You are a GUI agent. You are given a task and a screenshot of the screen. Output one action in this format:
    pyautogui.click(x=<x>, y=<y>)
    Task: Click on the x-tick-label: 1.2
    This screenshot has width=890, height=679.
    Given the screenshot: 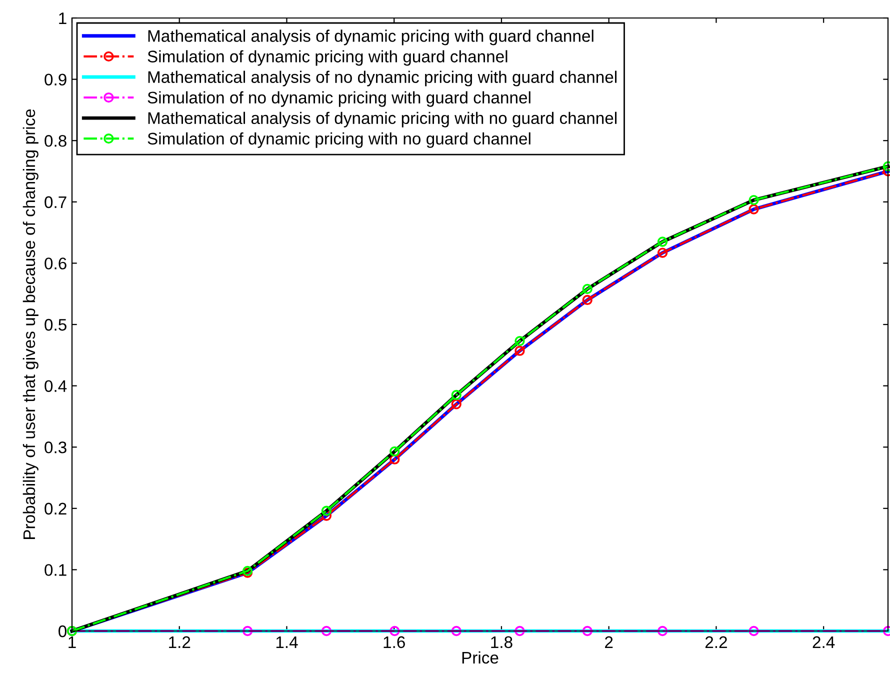 What is the action you would take?
    pyautogui.click(x=179, y=642)
    